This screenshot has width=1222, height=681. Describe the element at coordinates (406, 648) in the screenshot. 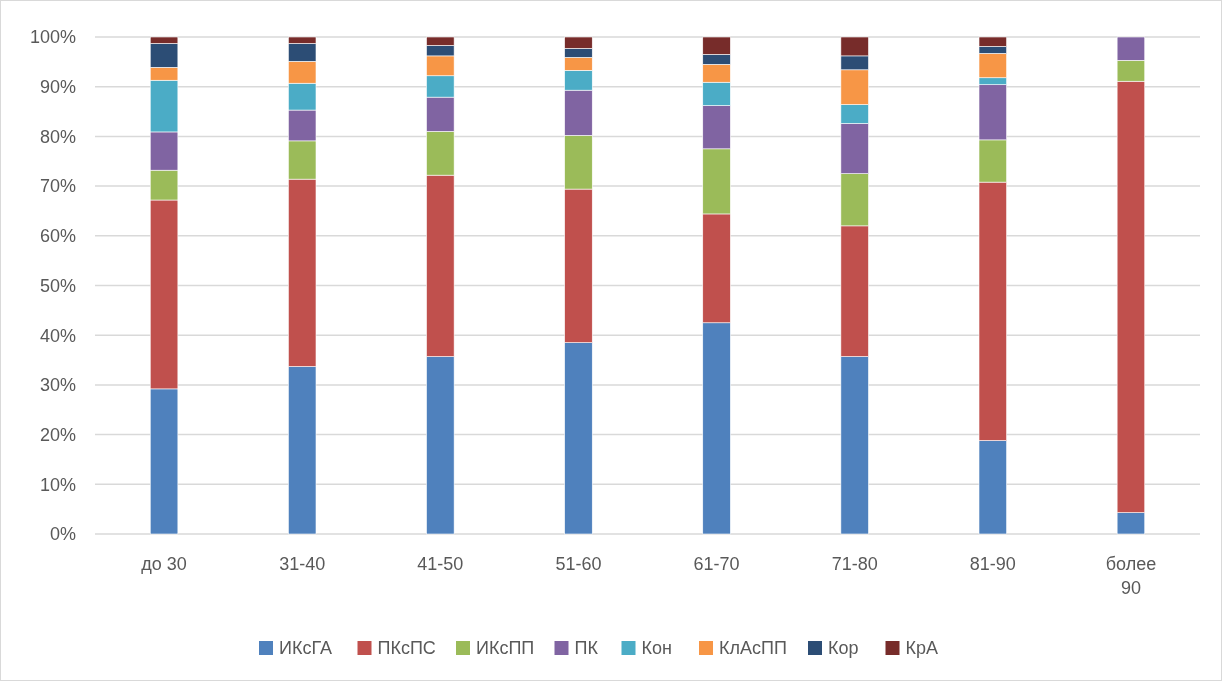

I see `legend-label: ПКсПС` at that location.